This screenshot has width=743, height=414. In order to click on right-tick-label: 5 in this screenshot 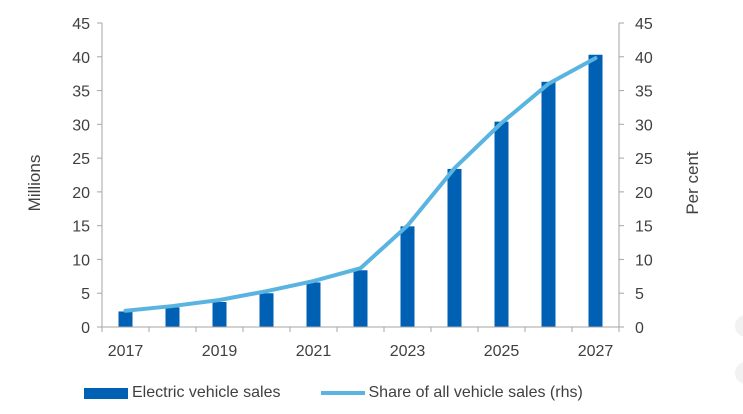, I will do `click(639, 294)`.